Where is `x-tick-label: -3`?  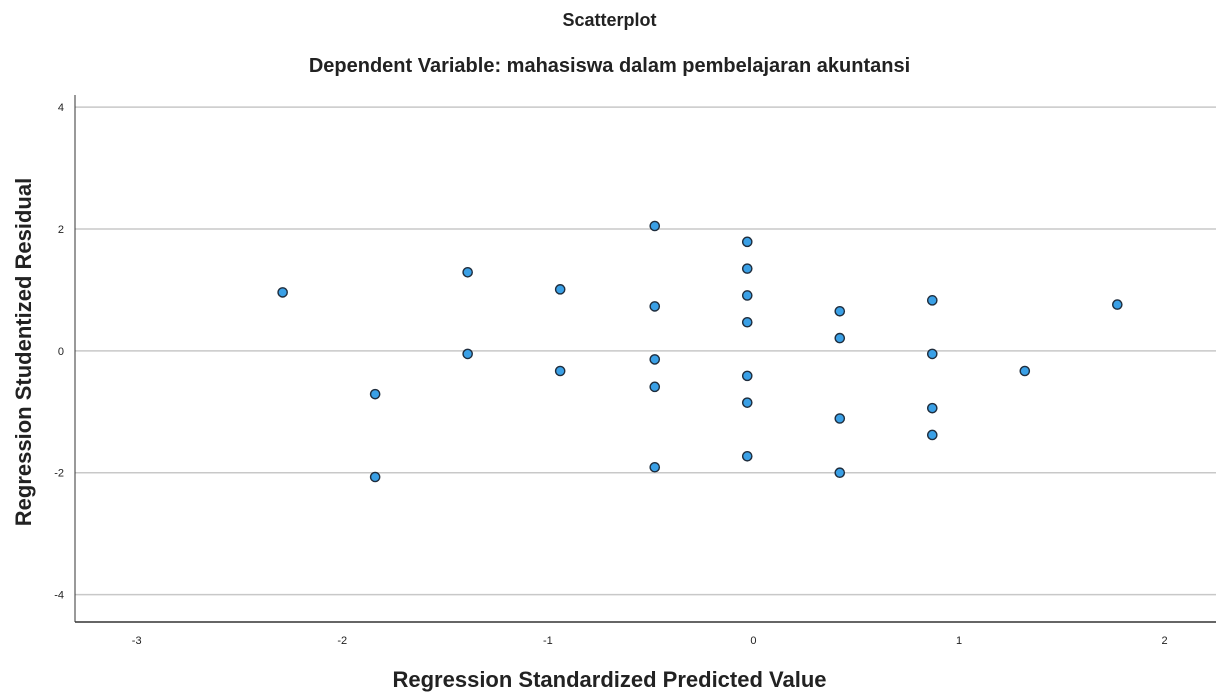 x-tick-label: -3 is located at coordinates (137, 641).